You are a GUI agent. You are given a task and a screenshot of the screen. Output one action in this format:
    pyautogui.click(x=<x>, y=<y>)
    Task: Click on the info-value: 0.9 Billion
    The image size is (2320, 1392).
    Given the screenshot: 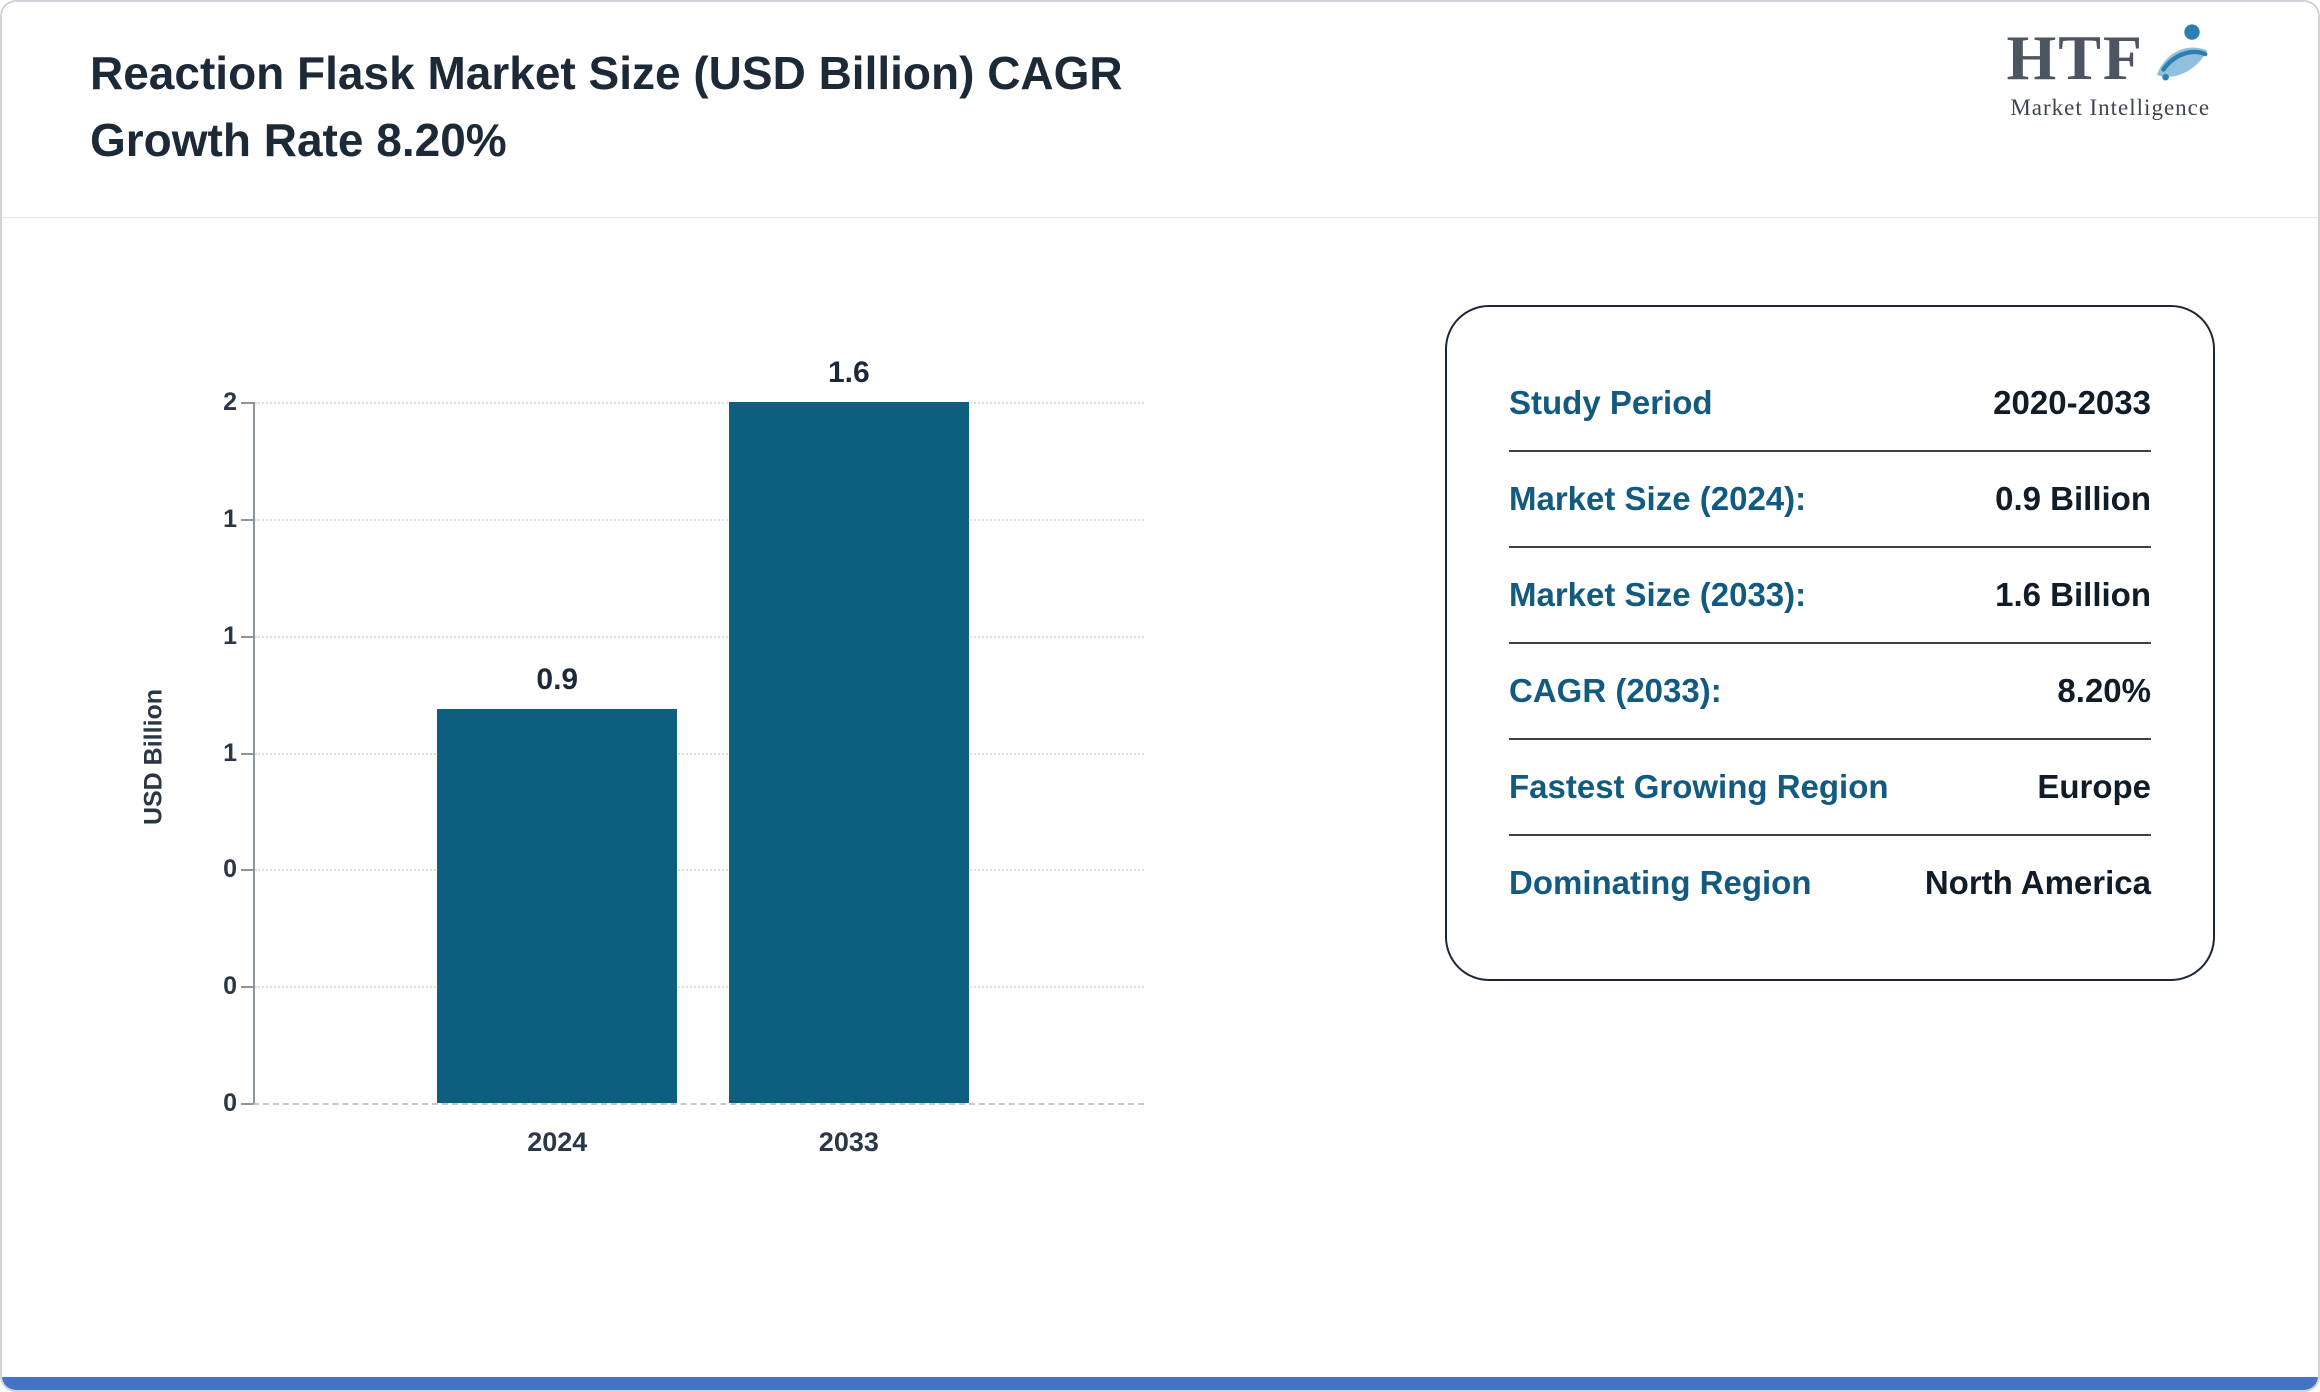 What is the action you would take?
    pyautogui.click(x=2073, y=498)
    